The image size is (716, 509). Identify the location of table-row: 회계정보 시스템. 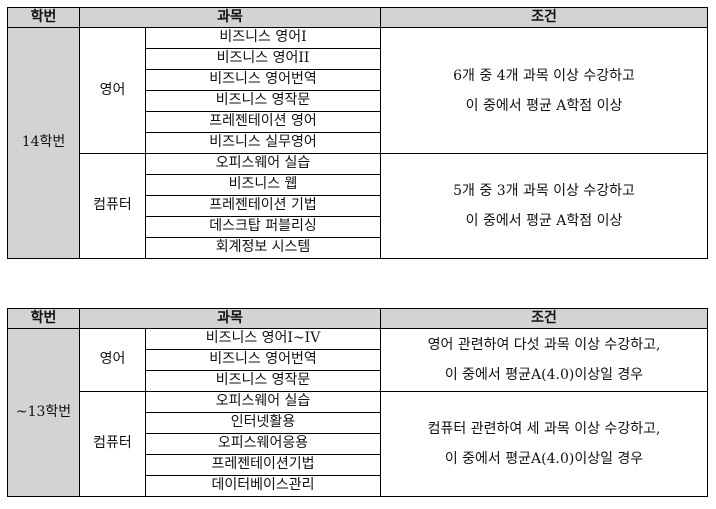
(358, 248).